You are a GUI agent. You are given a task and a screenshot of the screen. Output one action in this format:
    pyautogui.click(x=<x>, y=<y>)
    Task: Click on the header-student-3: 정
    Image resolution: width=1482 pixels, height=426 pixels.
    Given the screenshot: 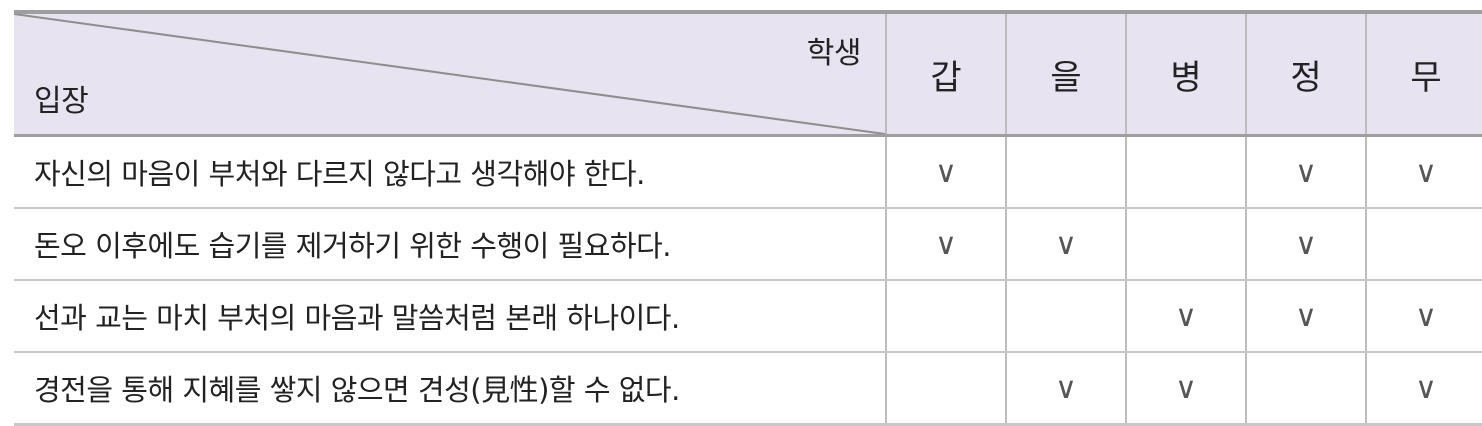 What is the action you would take?
    pyautogui.click(x=1305, y=73)
    